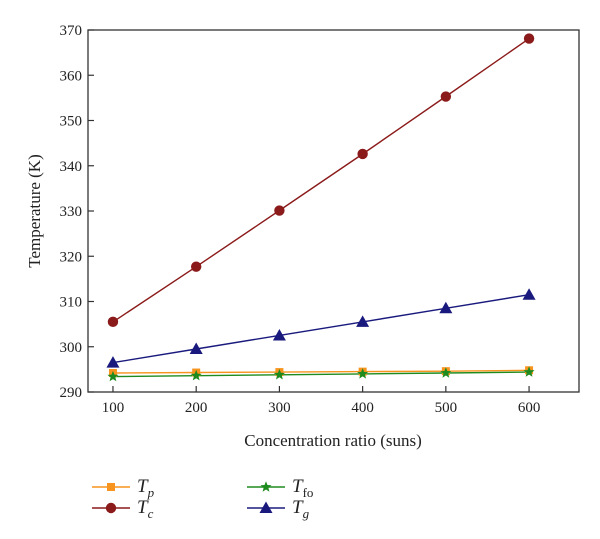 Image resolution: width=600 pixels, height=539 pixels. I want to click on x-tick-label: 300, so click(279, 408).